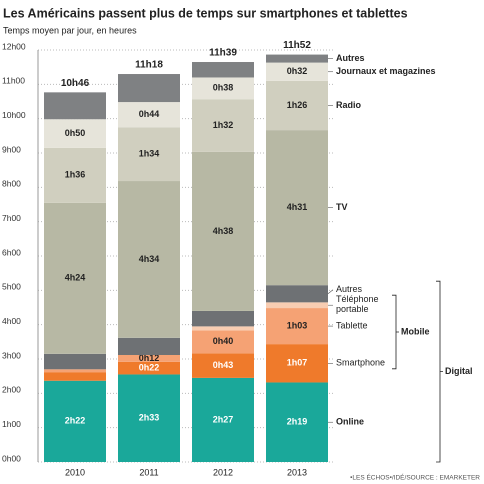 This screenshot has height=484, width=484. I want to click on total-label: 11h18, so click(149, 65).